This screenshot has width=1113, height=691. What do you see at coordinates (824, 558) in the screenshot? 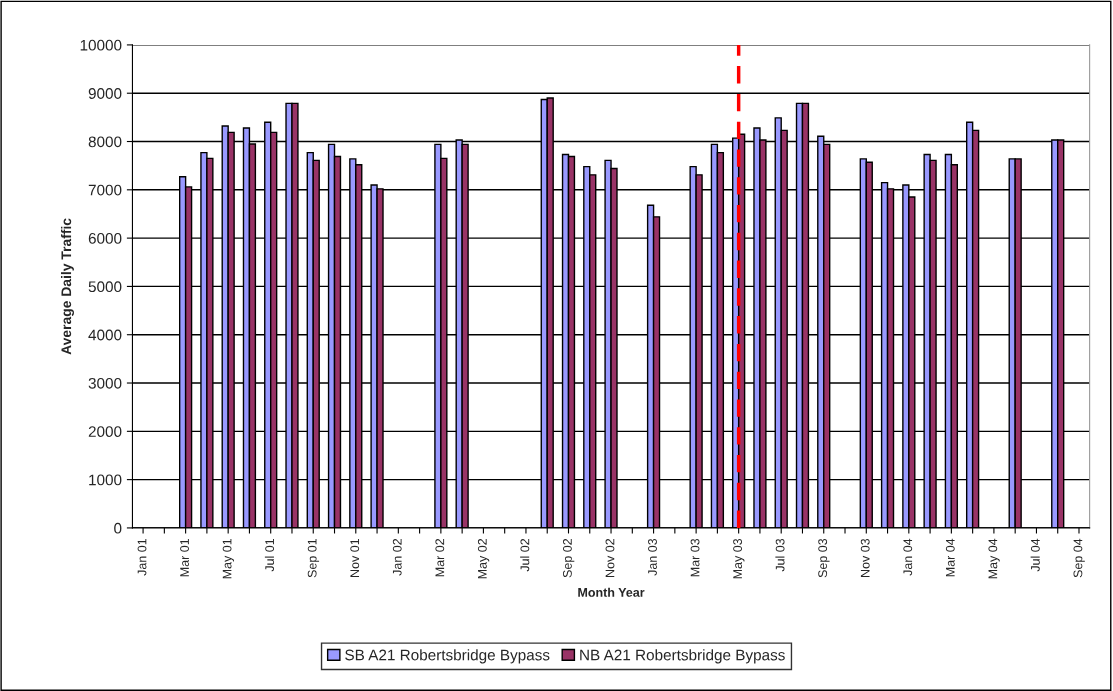
I see `x-tick-label: Sep 03` at bounding box center [824, 558].